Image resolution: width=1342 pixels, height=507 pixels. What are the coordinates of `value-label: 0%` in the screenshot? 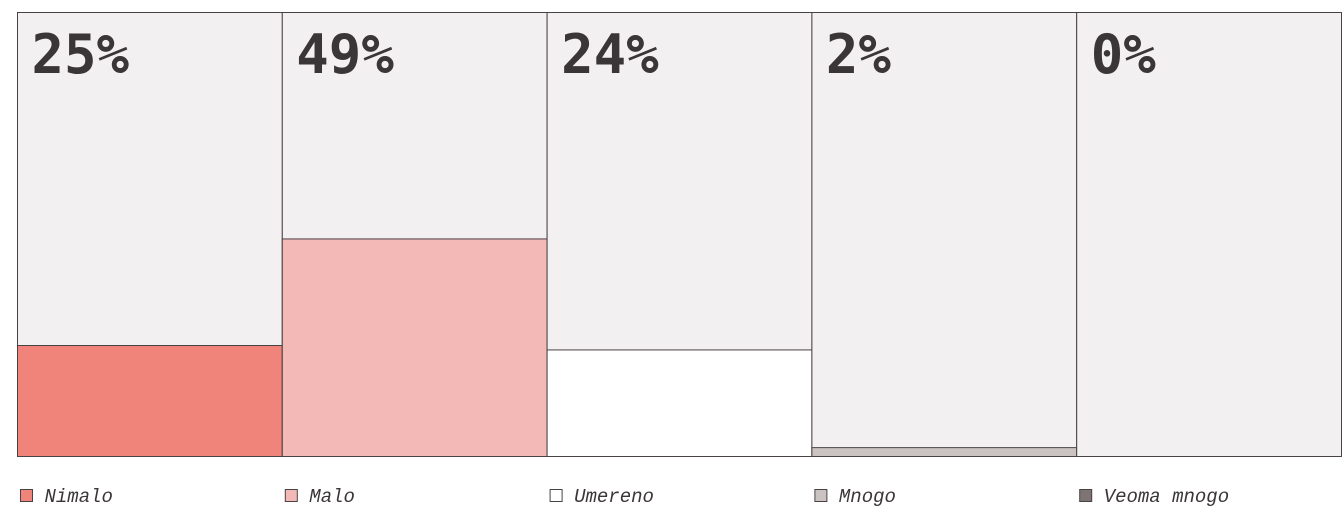 It's located at (1124, 54).